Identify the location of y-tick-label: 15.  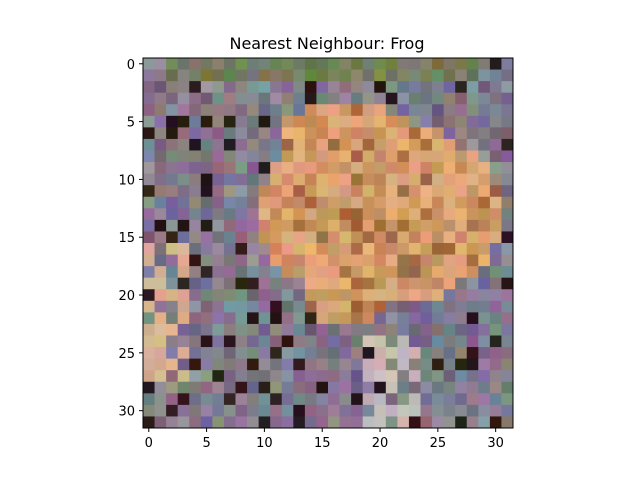
(126, 238).